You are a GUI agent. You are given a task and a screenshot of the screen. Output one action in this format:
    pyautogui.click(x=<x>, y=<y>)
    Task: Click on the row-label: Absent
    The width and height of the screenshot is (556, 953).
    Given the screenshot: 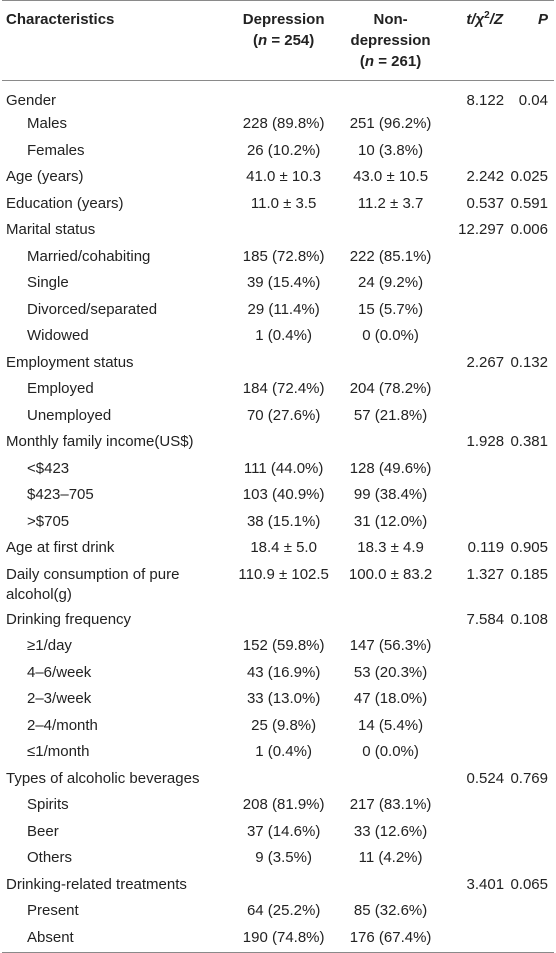 What is the action you would take?
    pyautogui.click(x=50, y=937)
    